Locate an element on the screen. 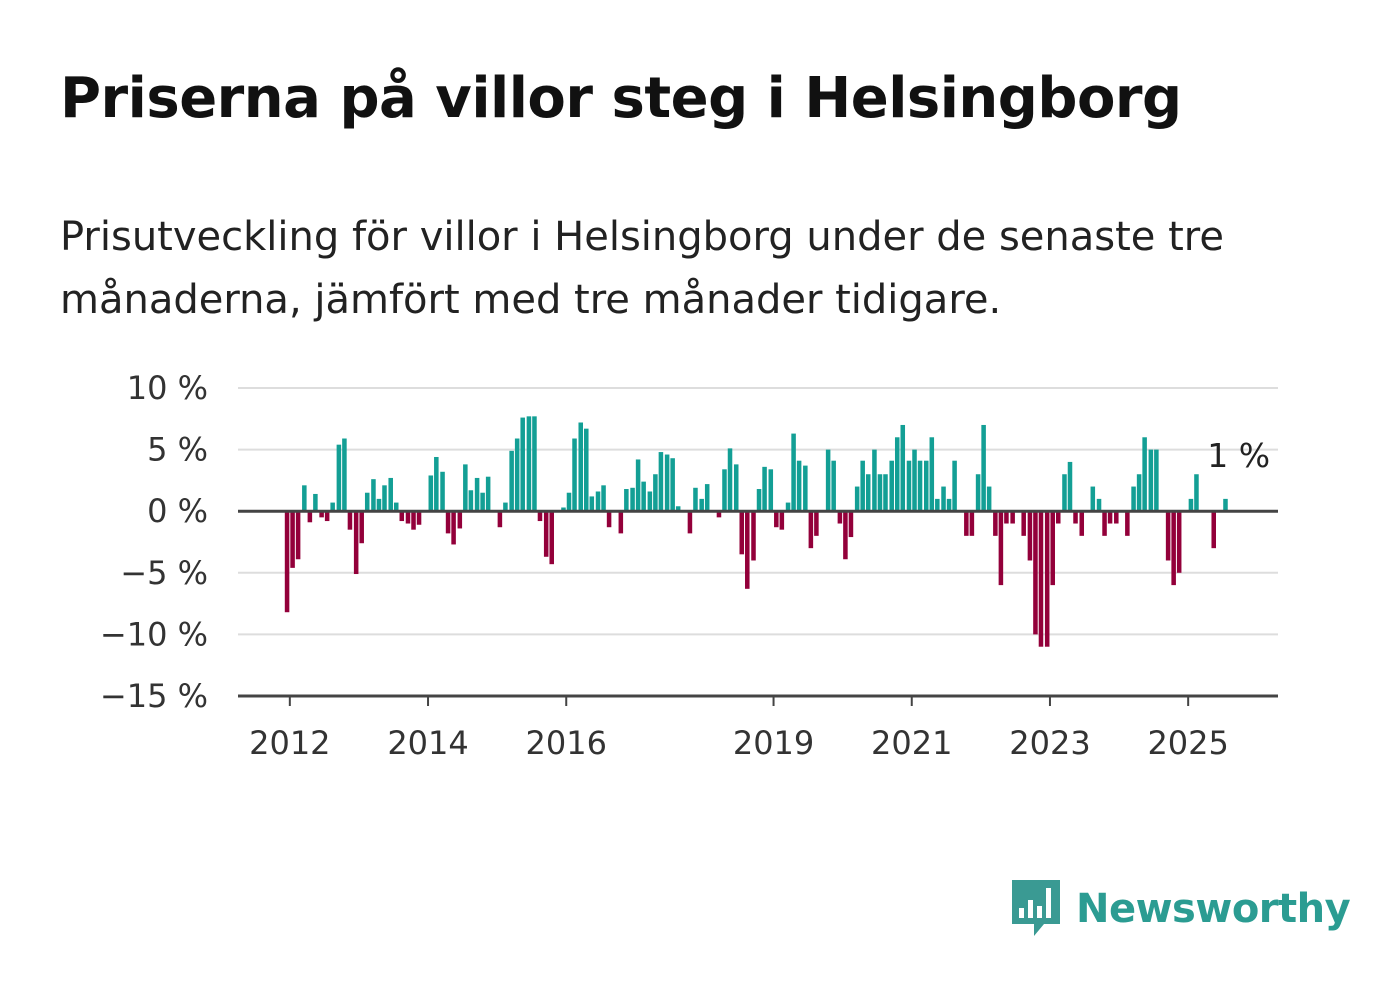  x-tick-label: 2019 is located at coordinates (773, 743).